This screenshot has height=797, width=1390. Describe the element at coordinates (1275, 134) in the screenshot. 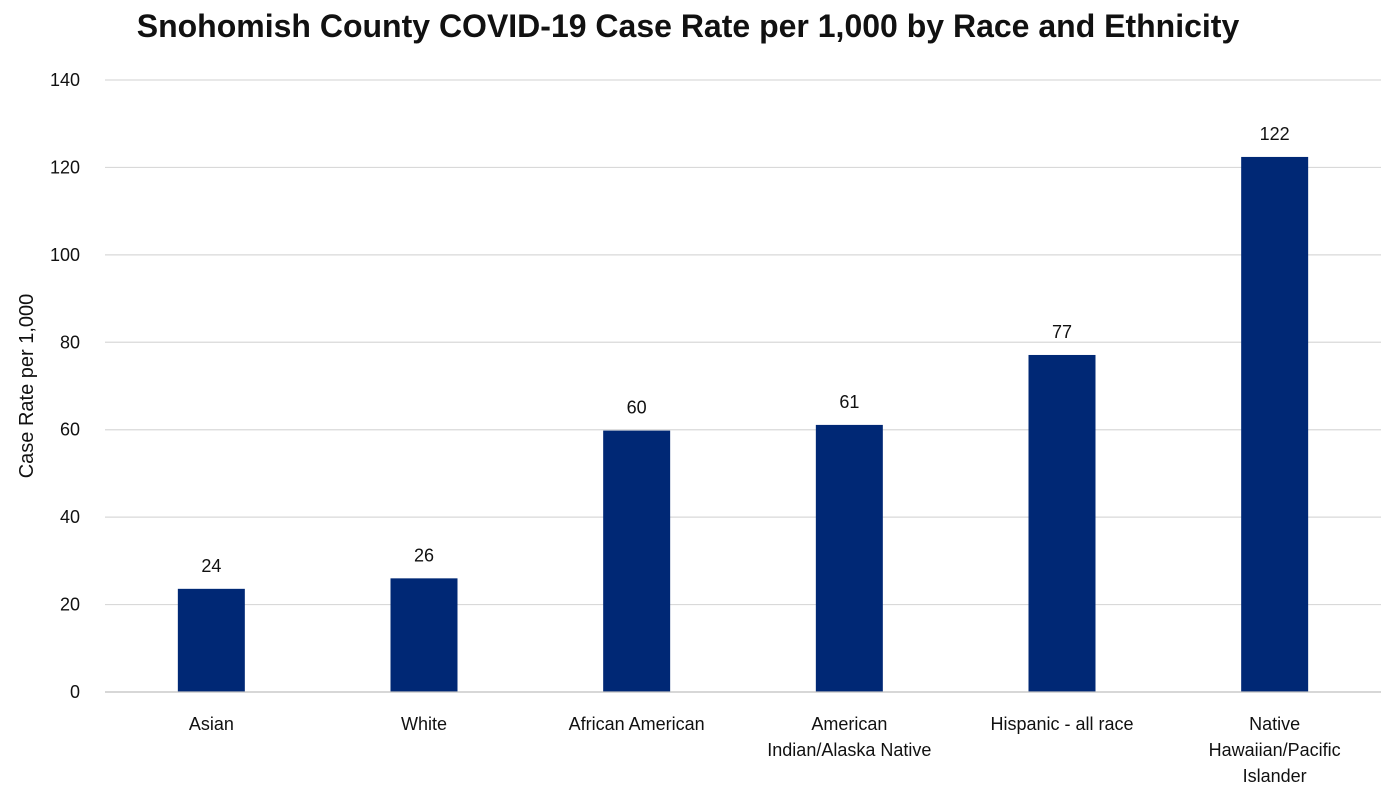

I see `data-label: 122` at that location.